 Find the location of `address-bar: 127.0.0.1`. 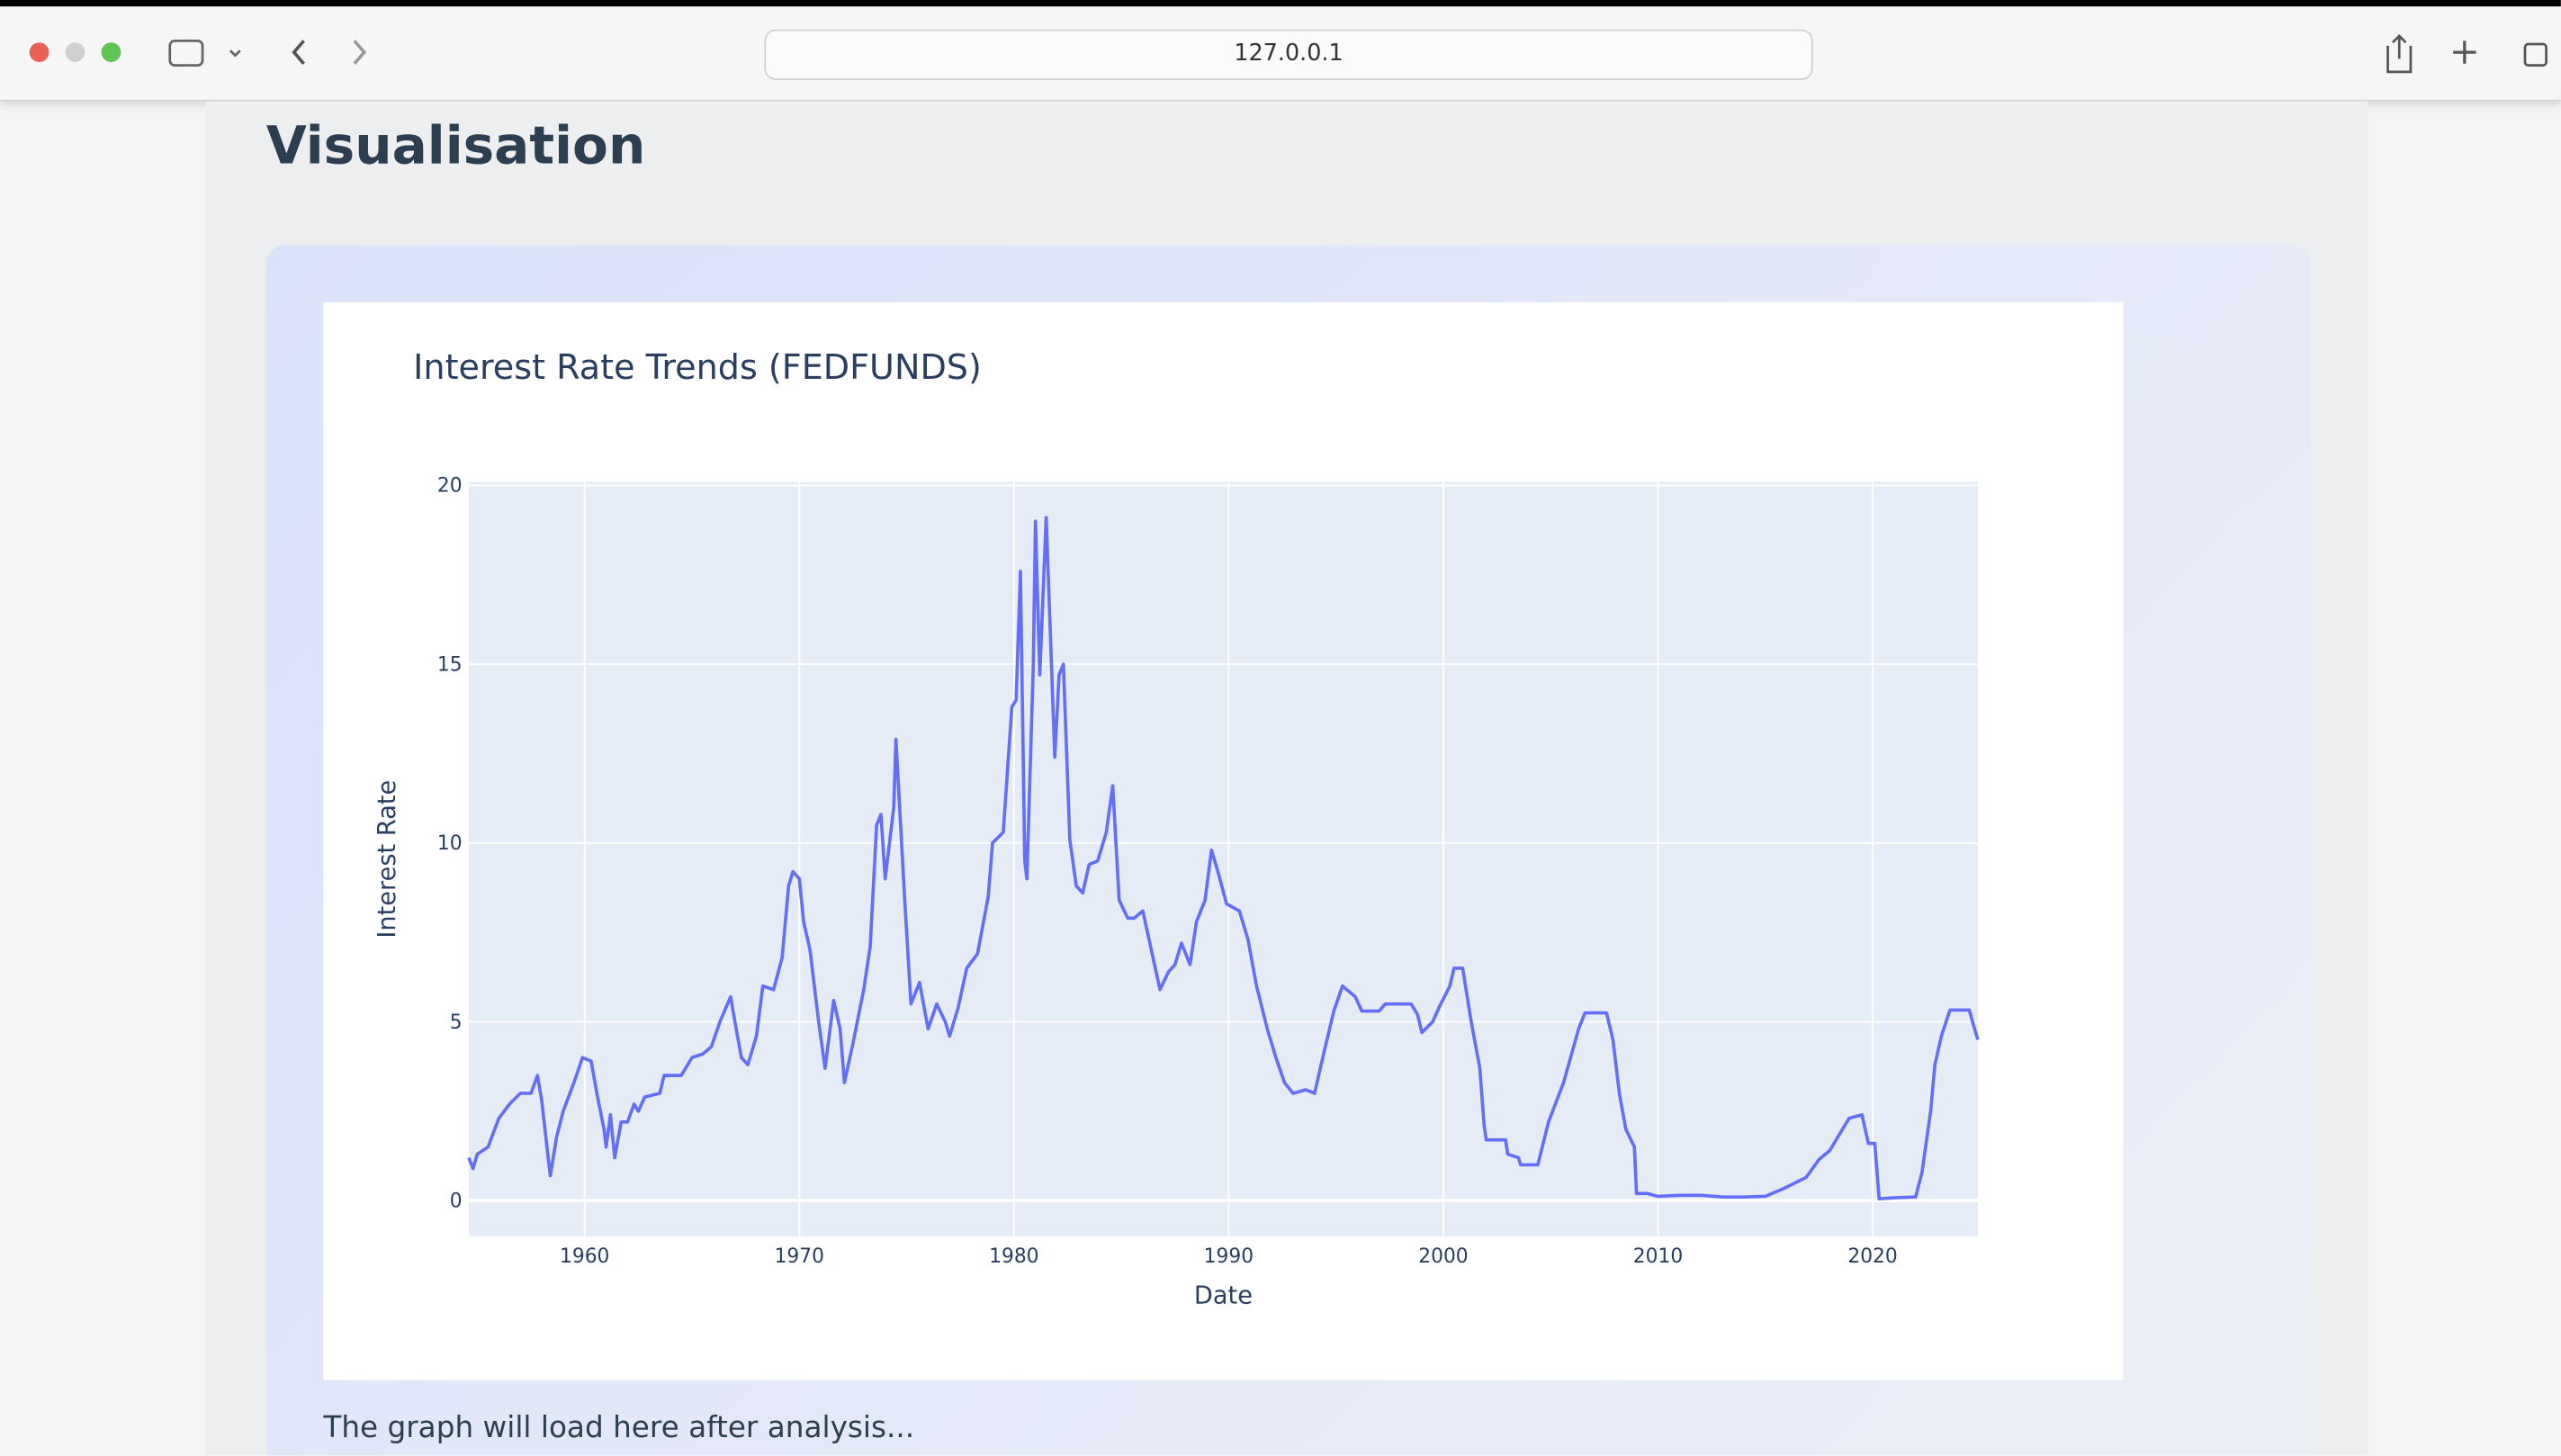

address-bar: 127.0.0.1 is located at coordinates (1288, 54).